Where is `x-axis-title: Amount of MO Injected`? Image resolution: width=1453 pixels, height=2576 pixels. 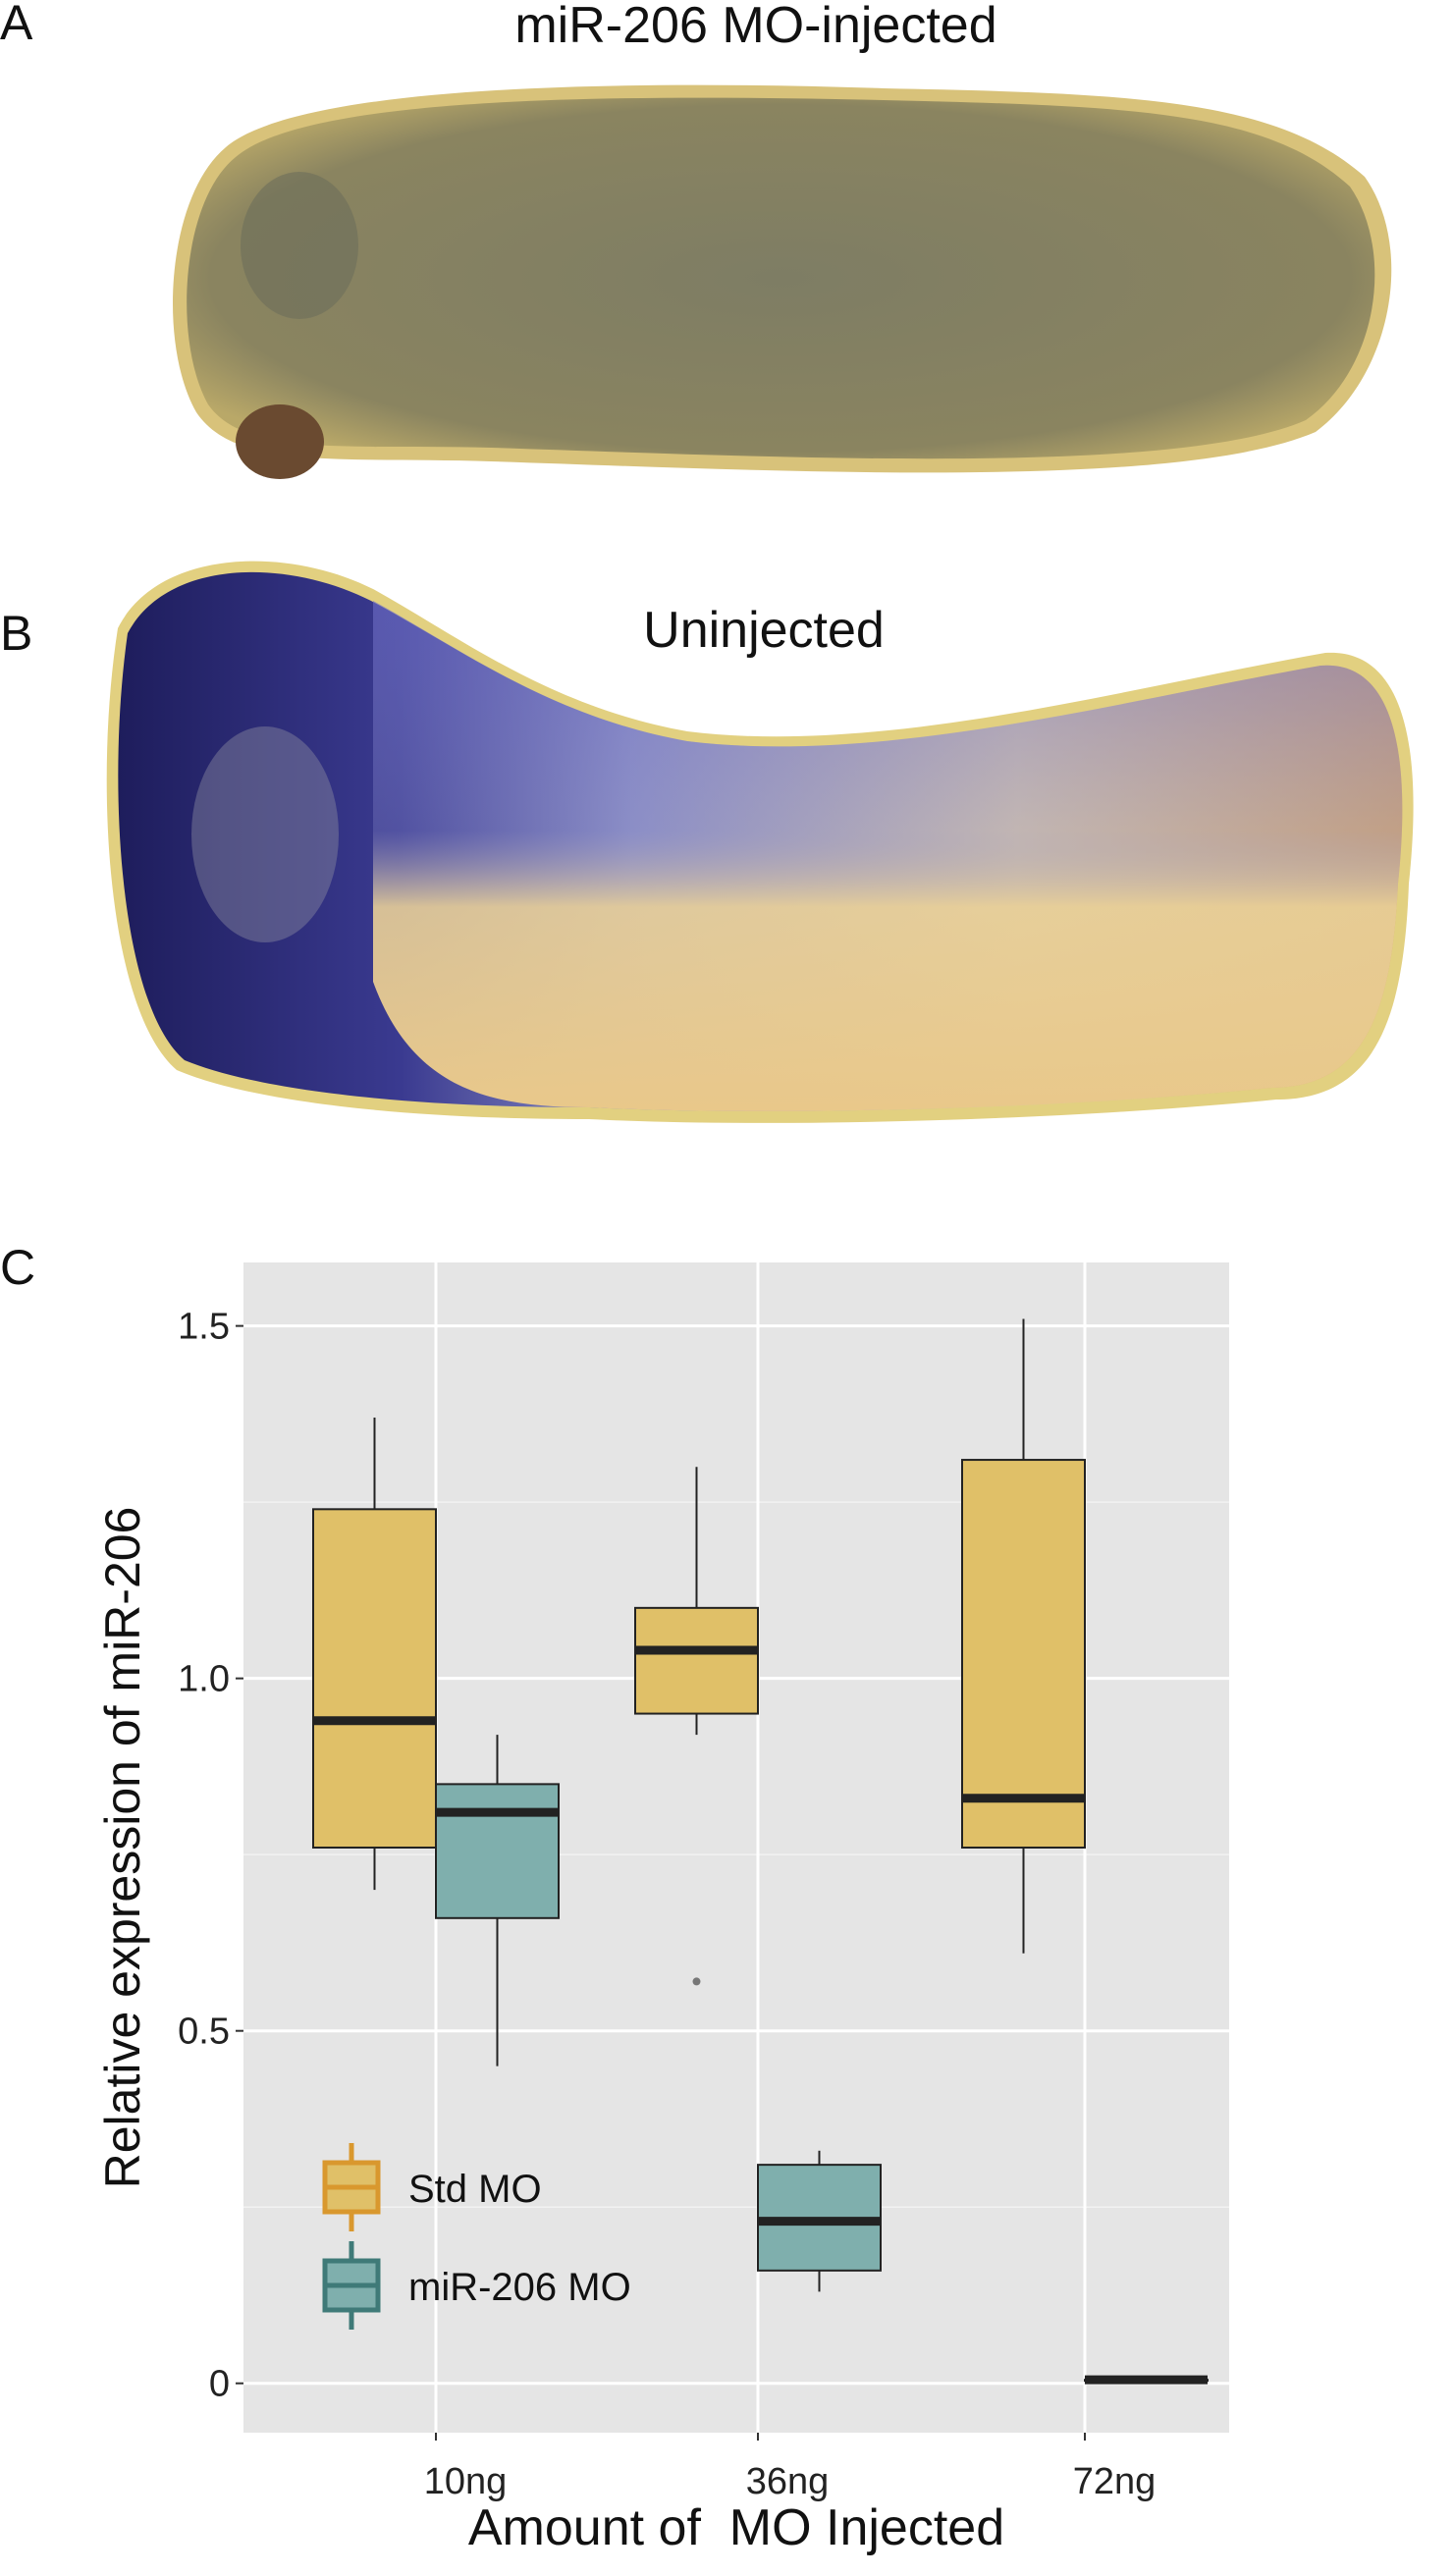
x-axis-title: Amount of MO Injected is located at coordinates (736, 2527).